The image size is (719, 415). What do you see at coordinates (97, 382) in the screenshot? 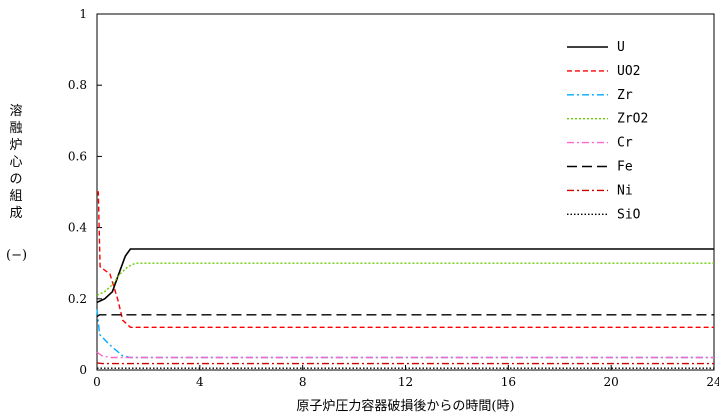
I see `x-tick-label: 0` at bounding box center [97, 382].